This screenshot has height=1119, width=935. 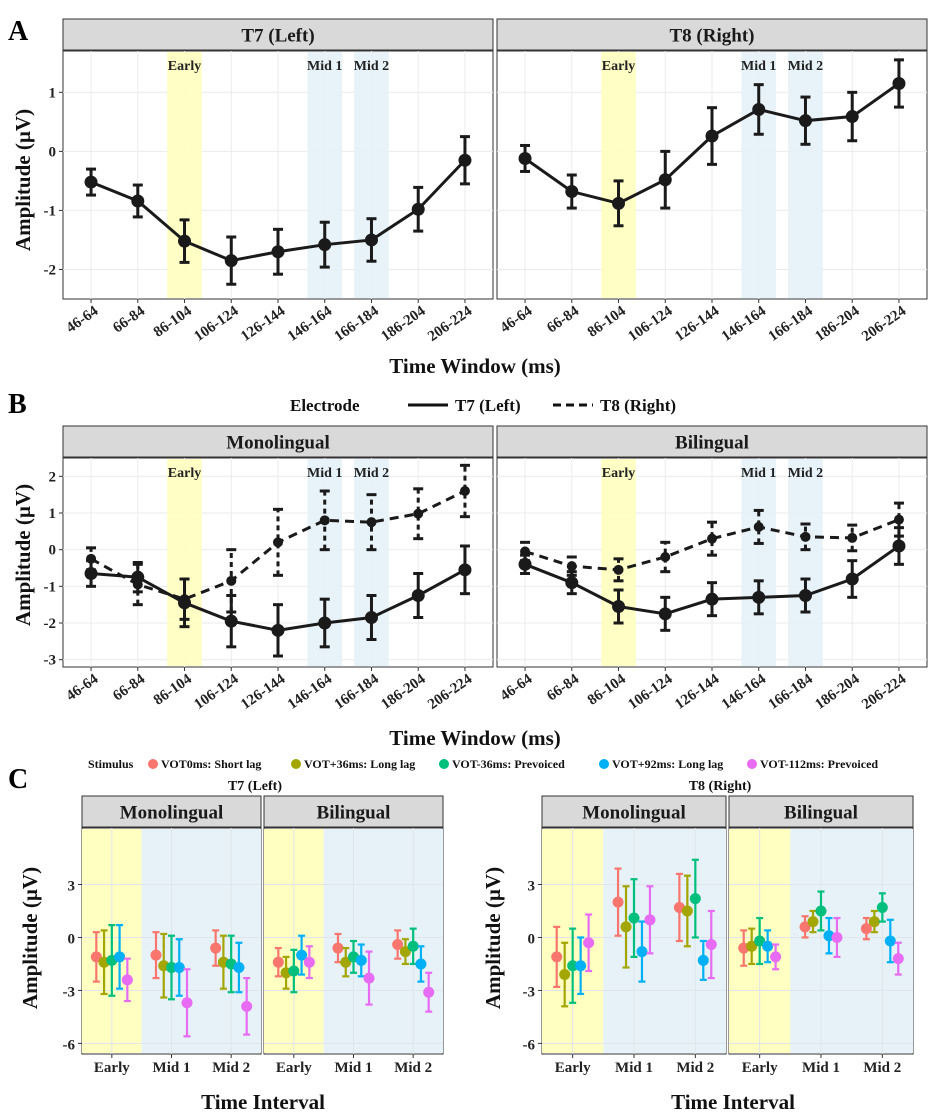 What do you see at coordinates (263, 324) in the screenshot?
I see `pa-f0-xtick-label: 126-144` at bounding box center [263, 324].